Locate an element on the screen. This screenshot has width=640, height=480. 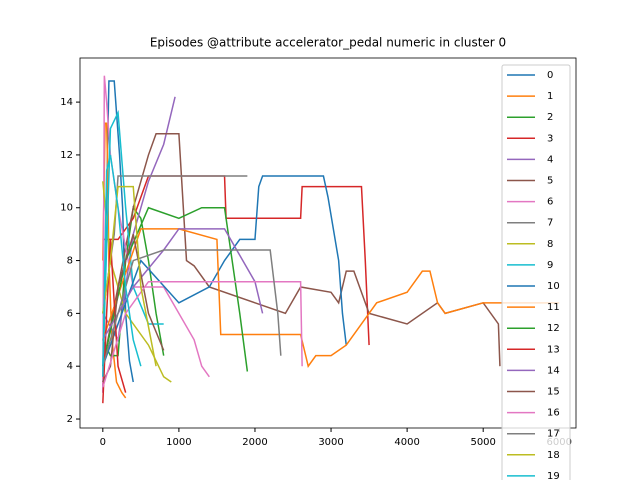
legend-label: 2 is located at coordinates (550, 117).